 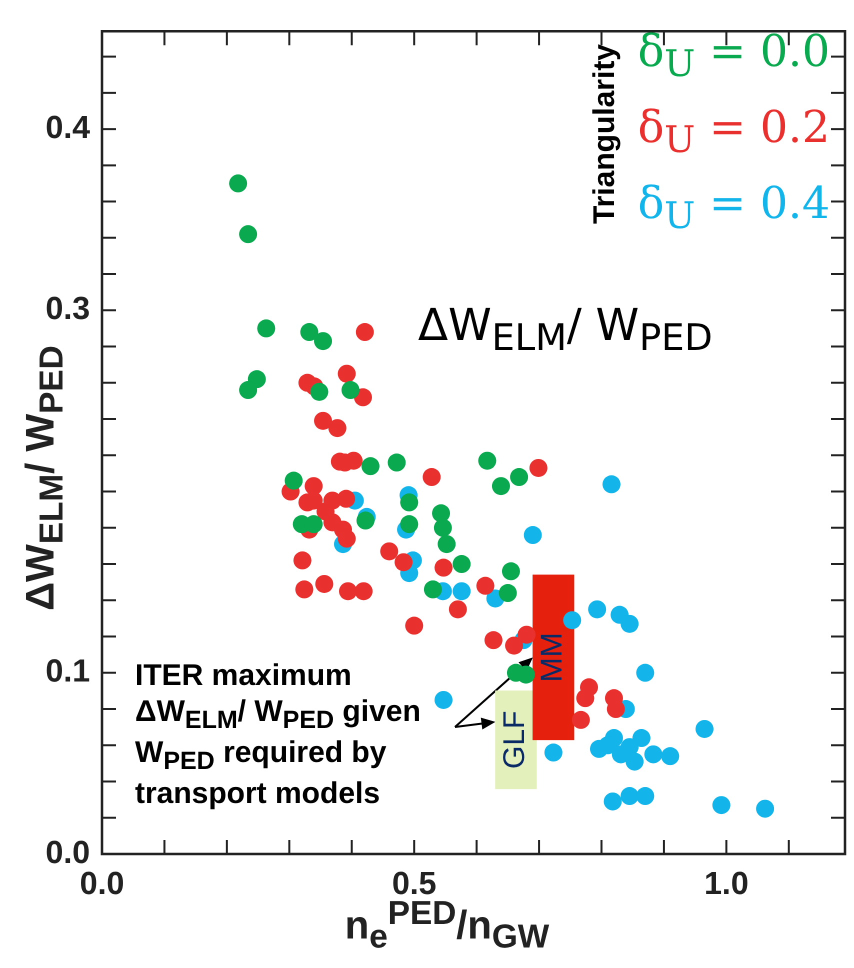 I want to click on text: ITER maximum ΔW$_{ELM}$/ W$_{PED}$ given W$_{PED}$ required by transport models, so click(x=278, y=734).